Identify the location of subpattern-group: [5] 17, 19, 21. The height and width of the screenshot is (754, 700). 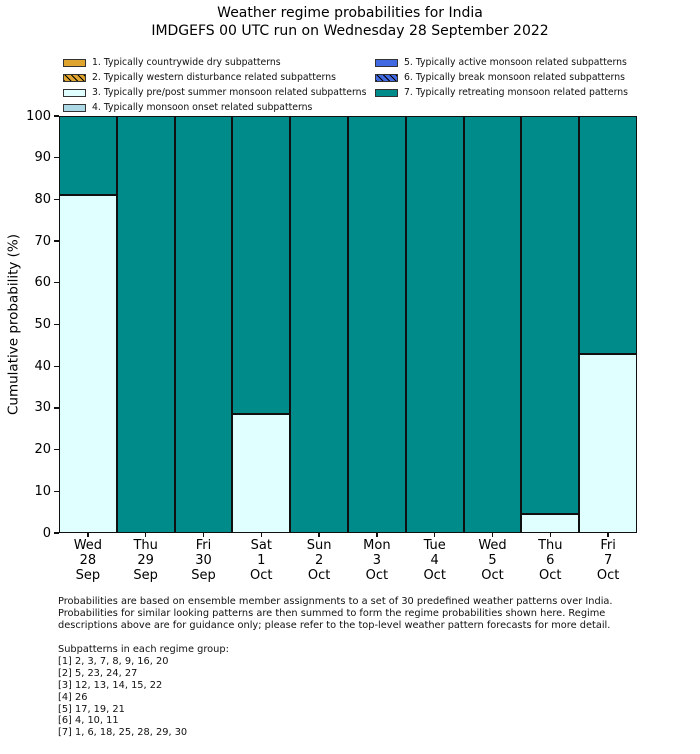
(91, 709).